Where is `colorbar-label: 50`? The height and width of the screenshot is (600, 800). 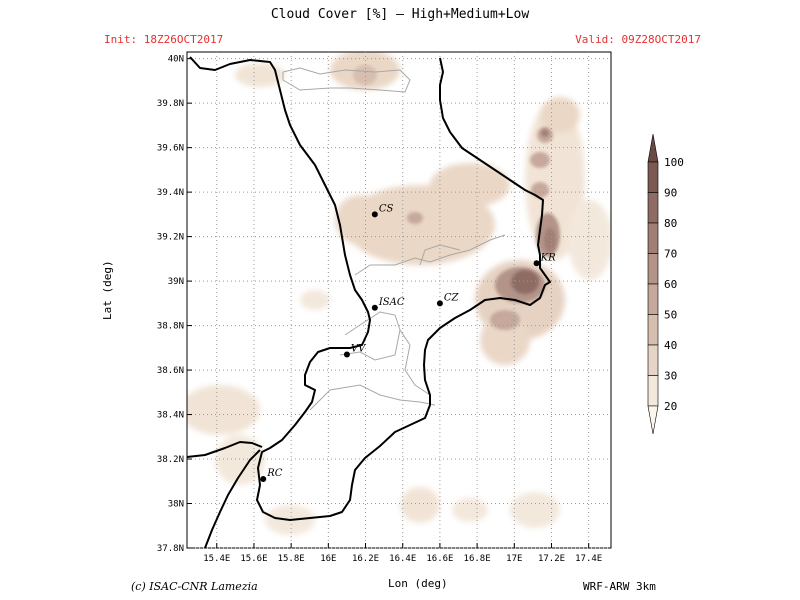
colorbar-label: 50 is located at coordinates (670, 315).